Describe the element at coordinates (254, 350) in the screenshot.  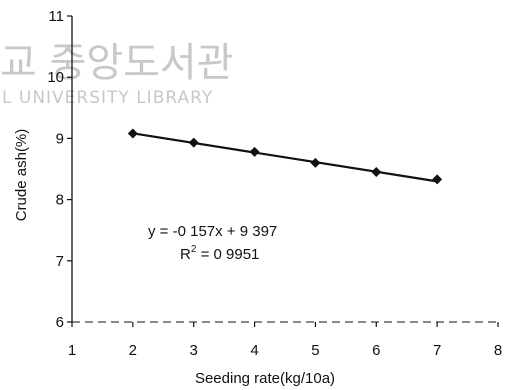
I see `x-tick-label: 4` at that location.